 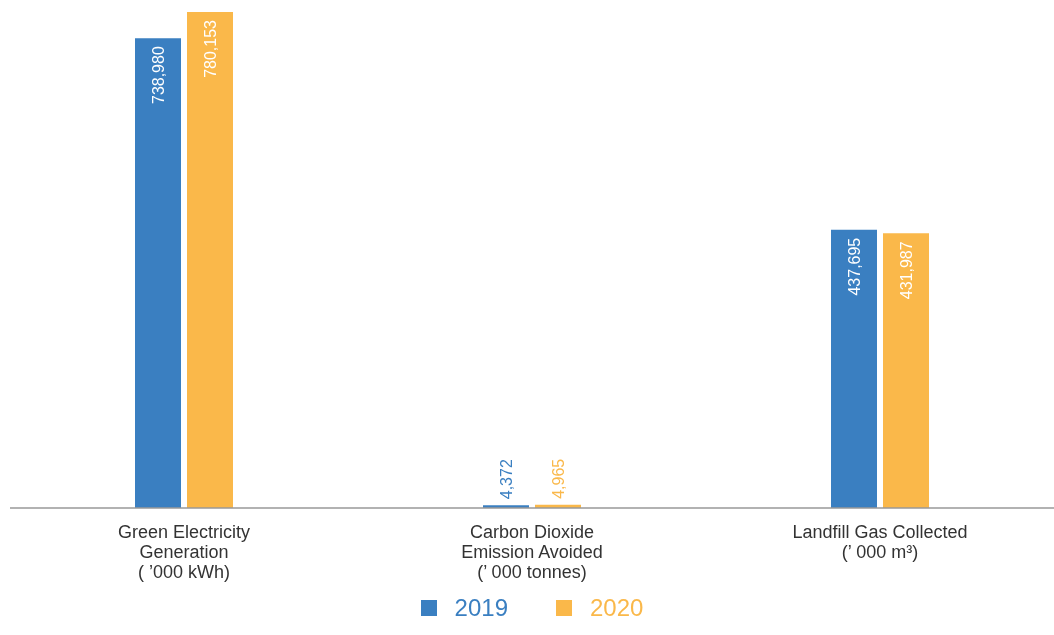 What do you see at coordinates (506, 479) in the screenshot?
I see `data-label: 4,372` at bounding box center [506, 479].